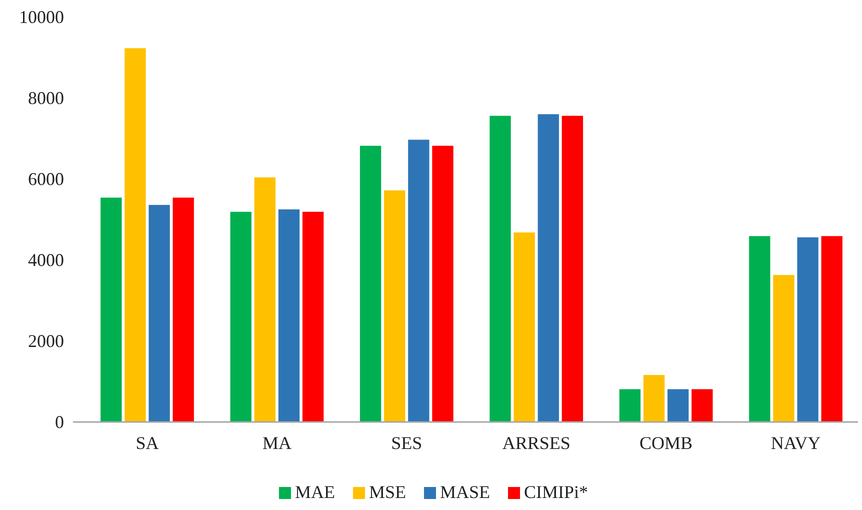 The height and width of the screenshot is (510, 862). I want to click on y-tick-label: 6000, so click(46, 178).